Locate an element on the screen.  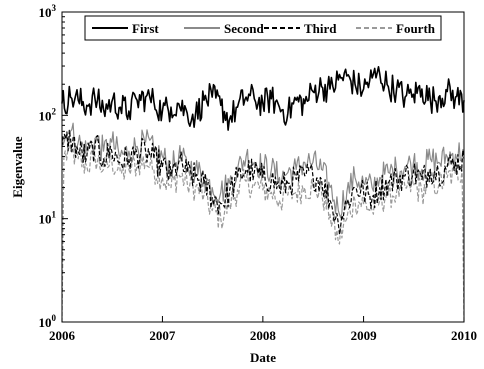
legend: First Second Third Fourth is located at coordinates (263, 28).